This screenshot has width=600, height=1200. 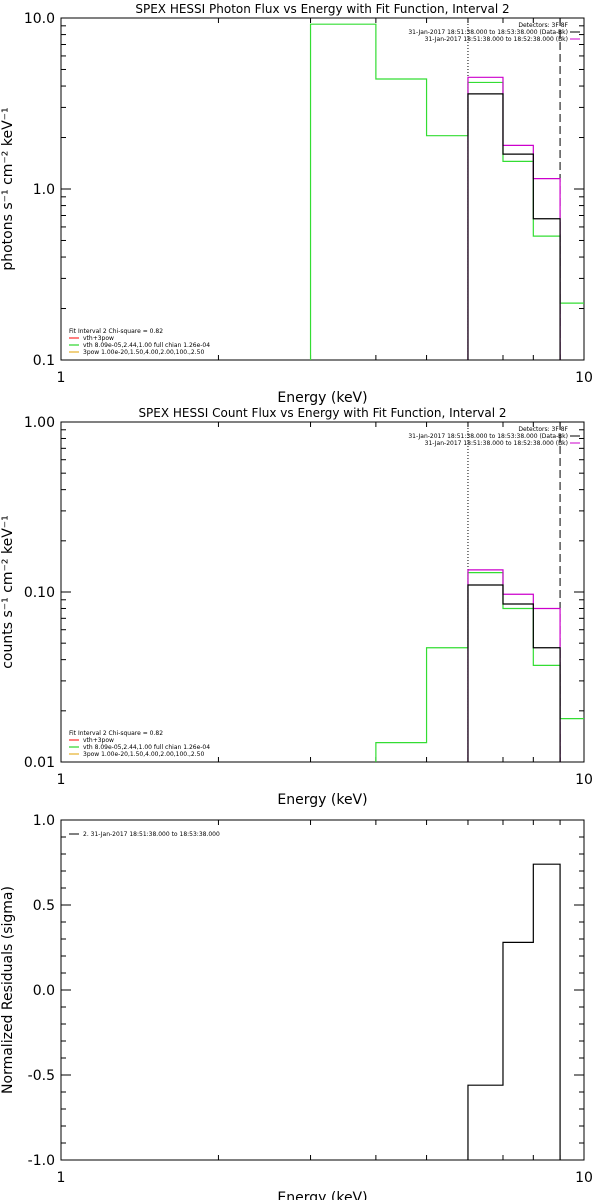 I want to click on y-axis-label: photons s⁻¹ cm⁻² keV⁻¹, so click(x=8, y=188).